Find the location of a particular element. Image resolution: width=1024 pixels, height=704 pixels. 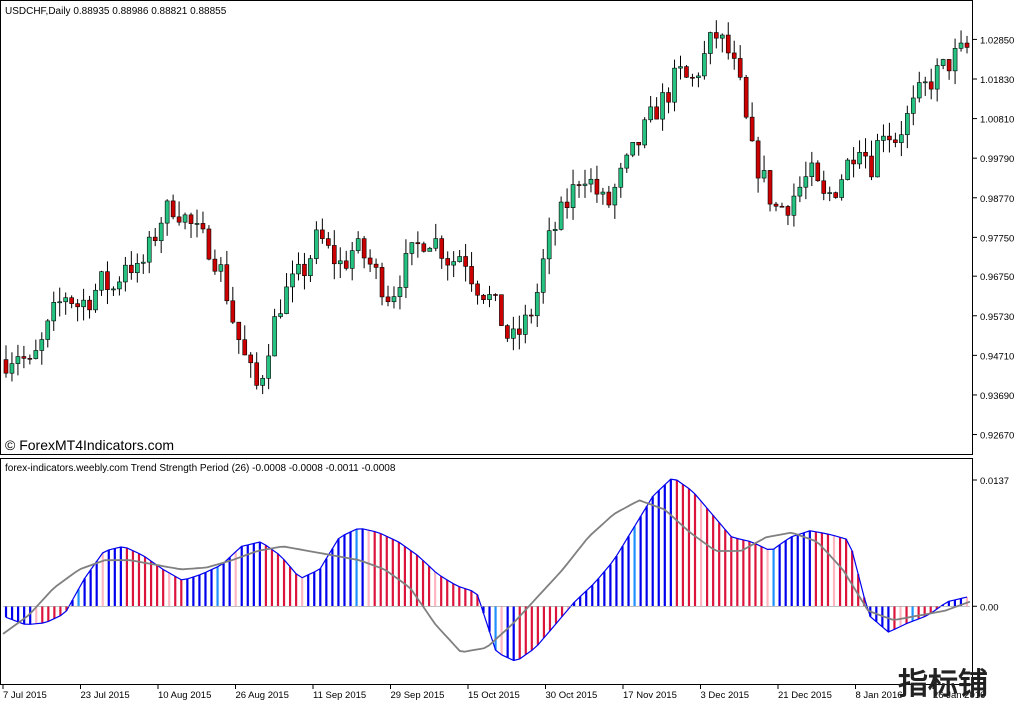

x-tick-label: 3 Dec 2015 is located at coordinates (725, 695).